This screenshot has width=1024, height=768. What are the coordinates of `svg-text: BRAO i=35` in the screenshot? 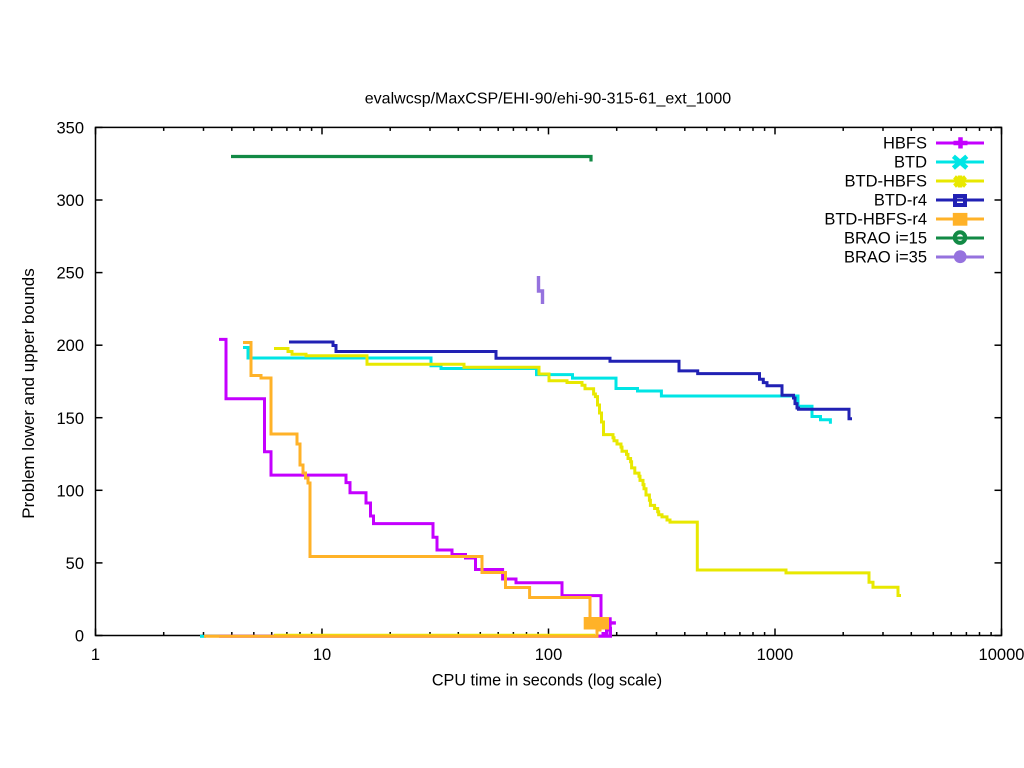 It's located at (885, 258).